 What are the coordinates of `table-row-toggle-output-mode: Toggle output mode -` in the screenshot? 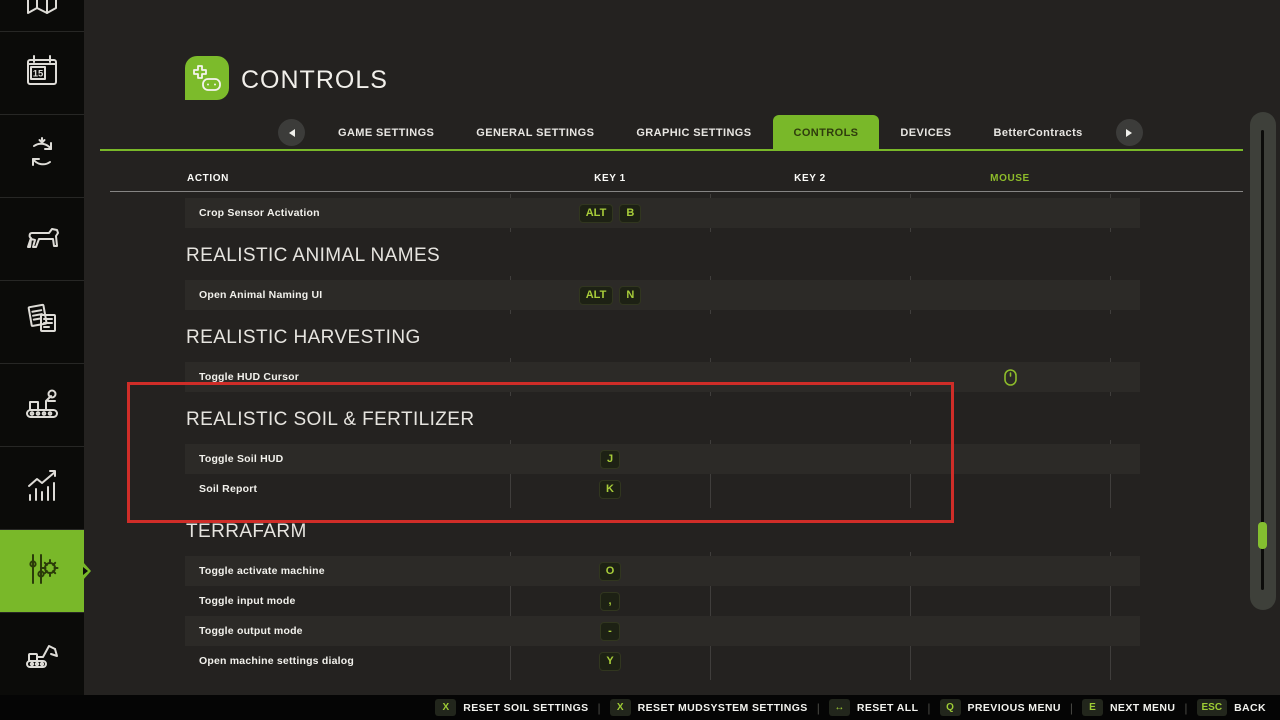 It's located at (662, 631).